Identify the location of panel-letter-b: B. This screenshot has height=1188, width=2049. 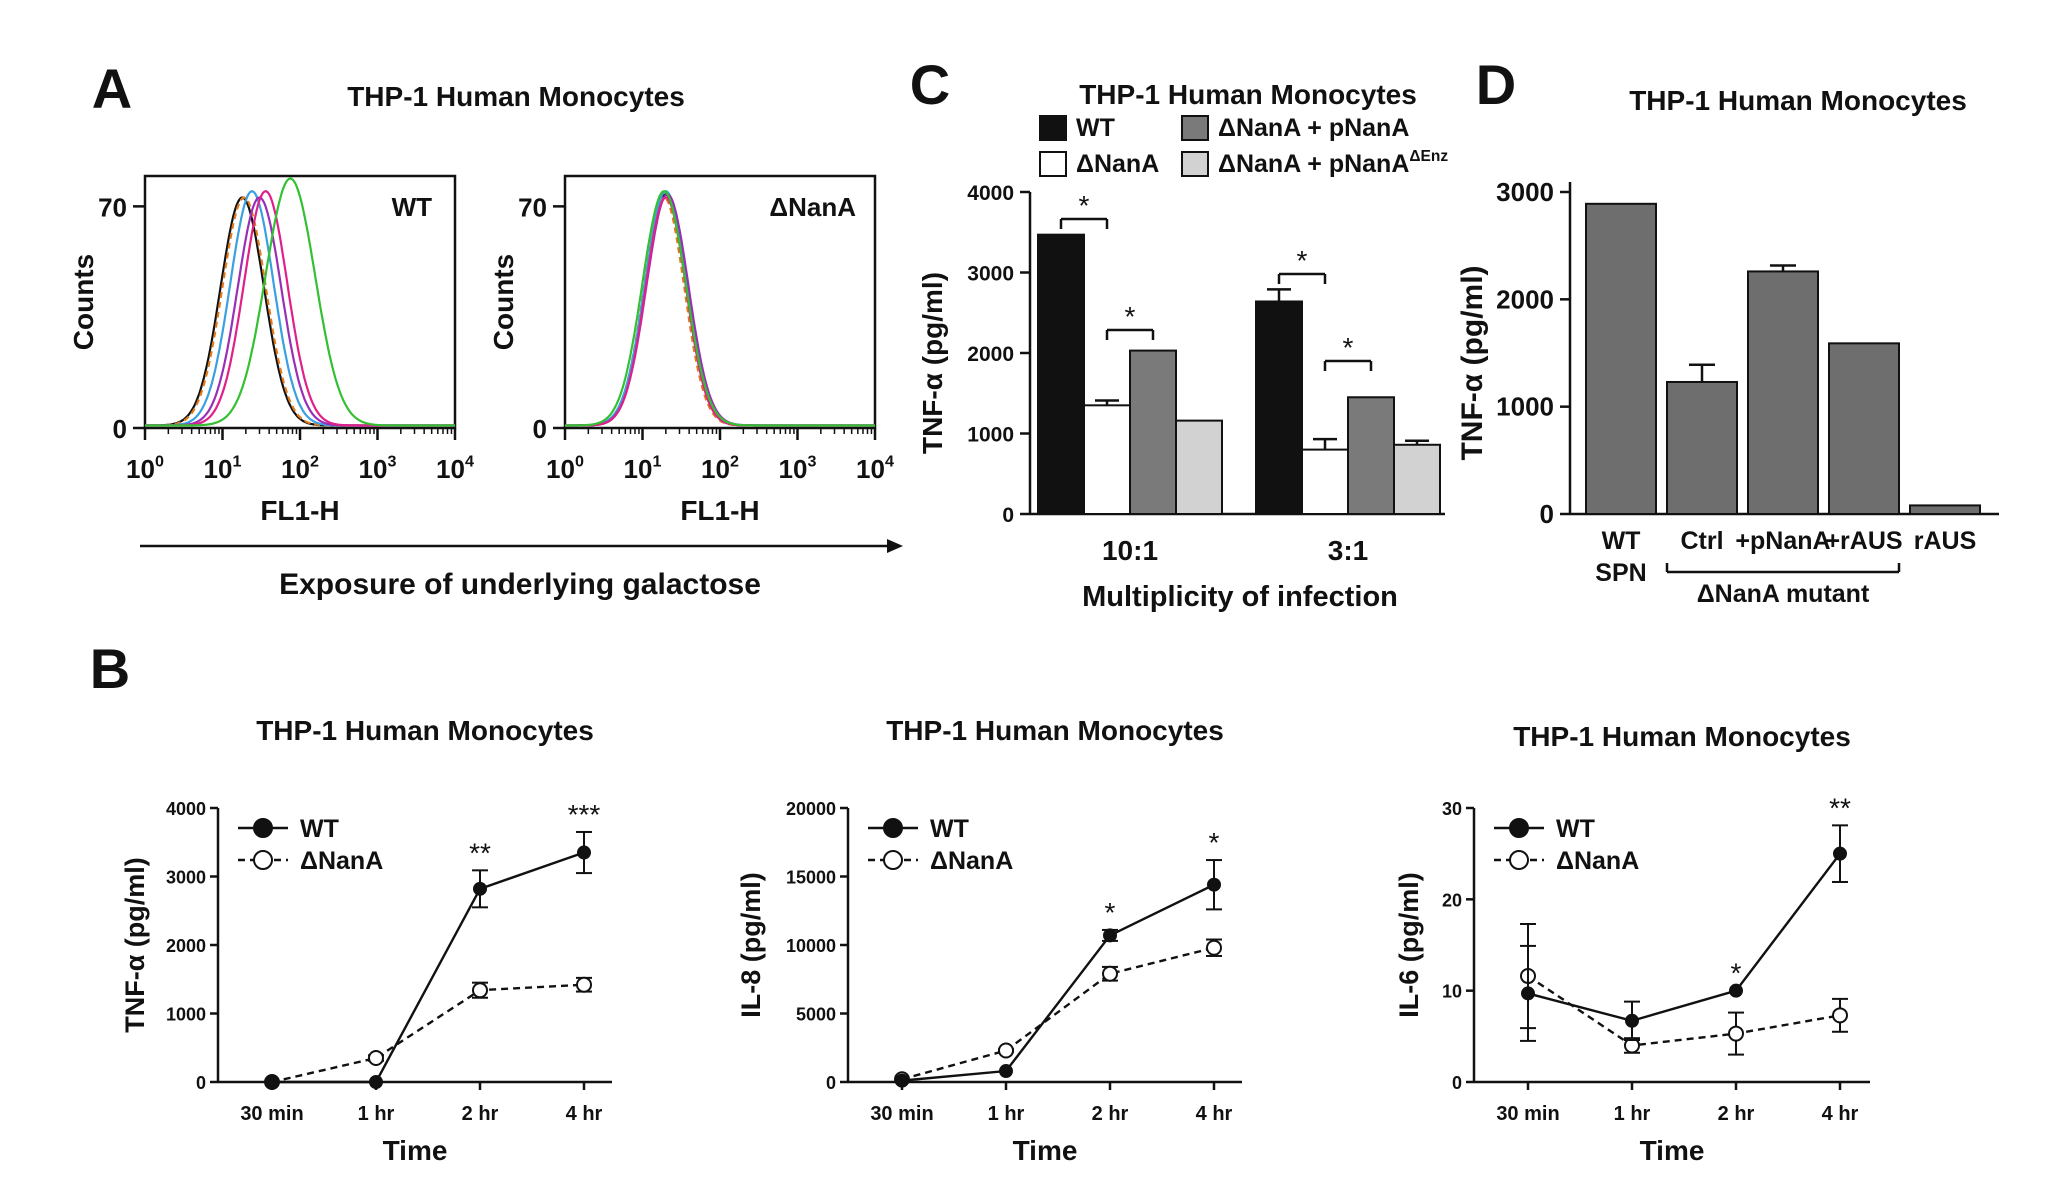
(110, 668).